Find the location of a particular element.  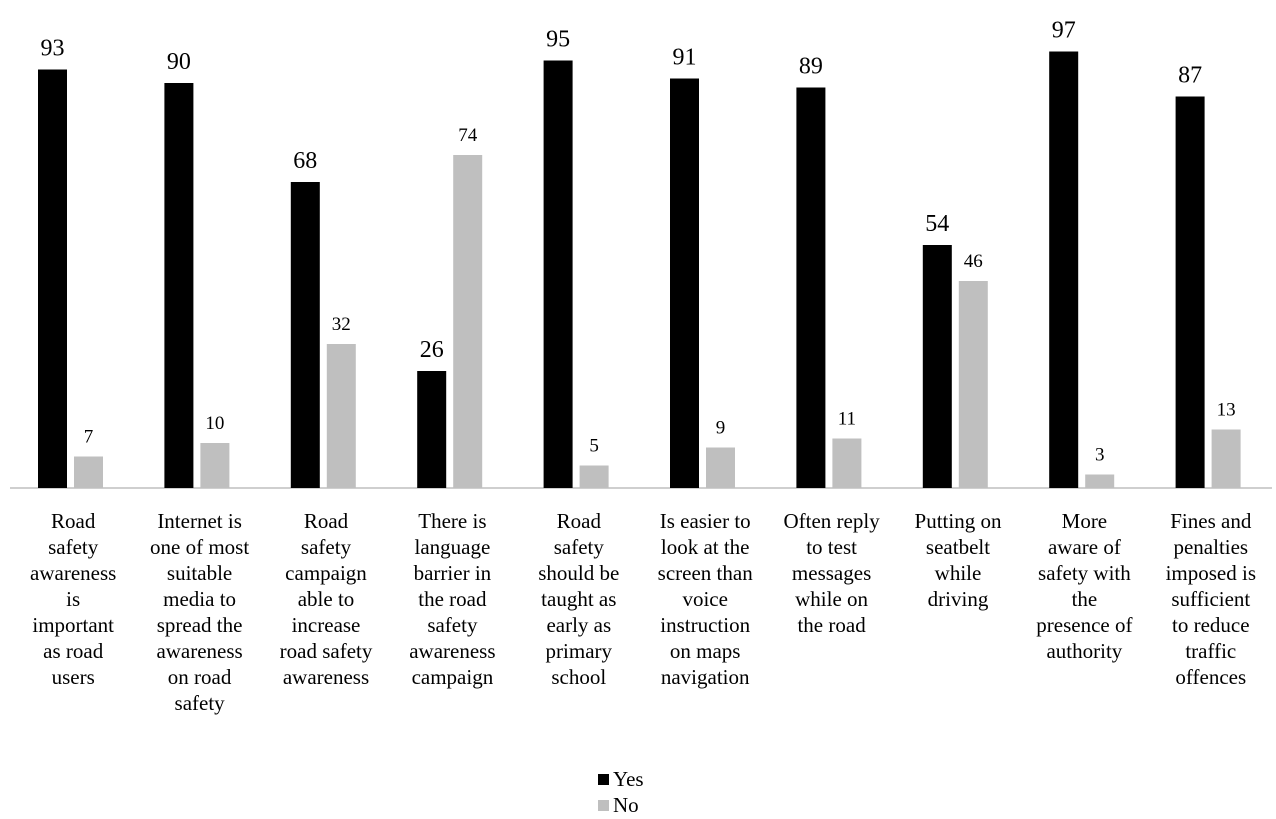

value-label-yes-4: 26 is located at coordinates (432, 350).